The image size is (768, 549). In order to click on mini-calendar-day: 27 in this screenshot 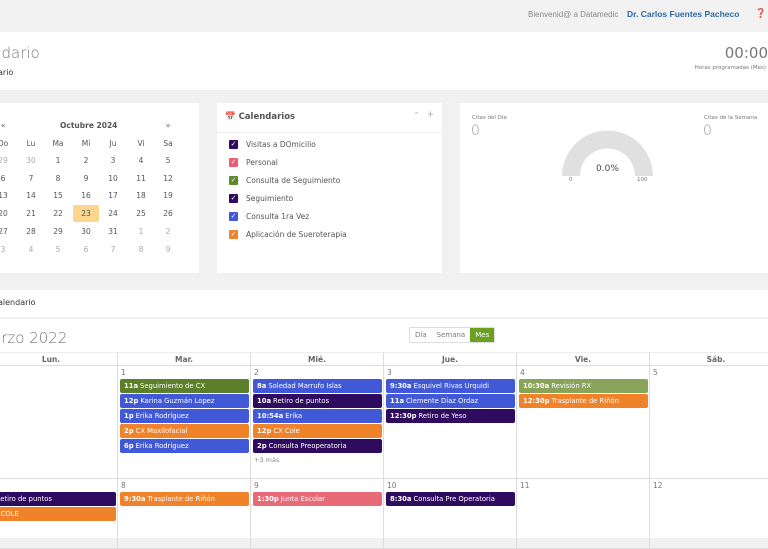, I will do `click(4, 231)`.